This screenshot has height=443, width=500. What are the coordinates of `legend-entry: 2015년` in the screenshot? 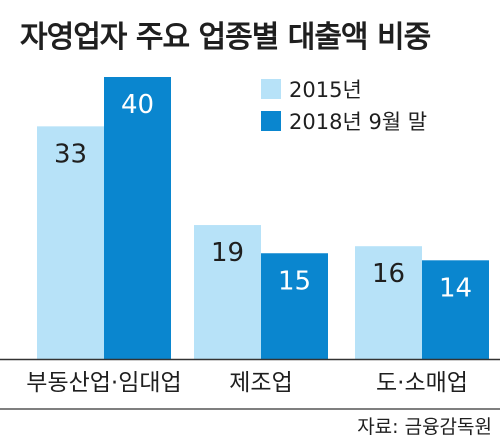 It's located at (325, 90).